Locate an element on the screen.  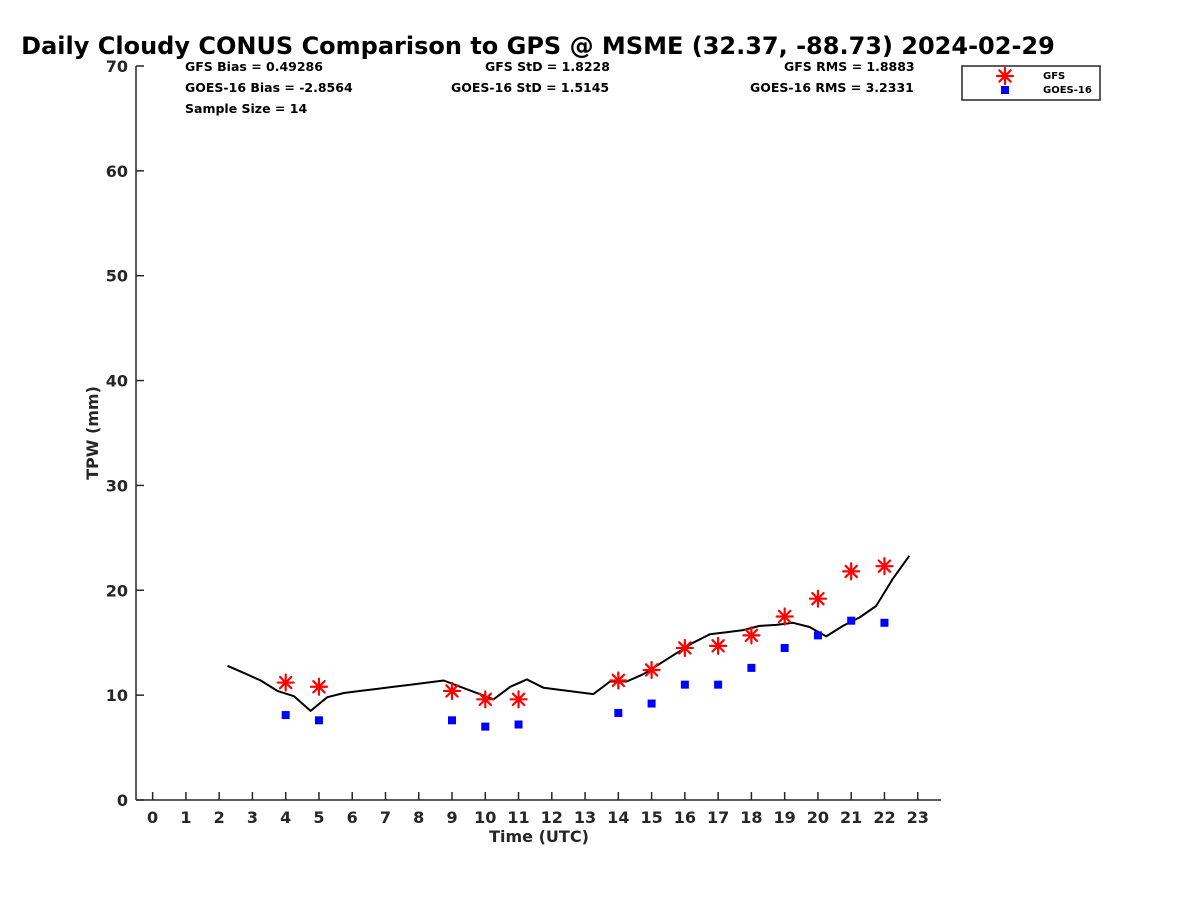
y-tick-label: 0 is located at coordinates (122, 800).